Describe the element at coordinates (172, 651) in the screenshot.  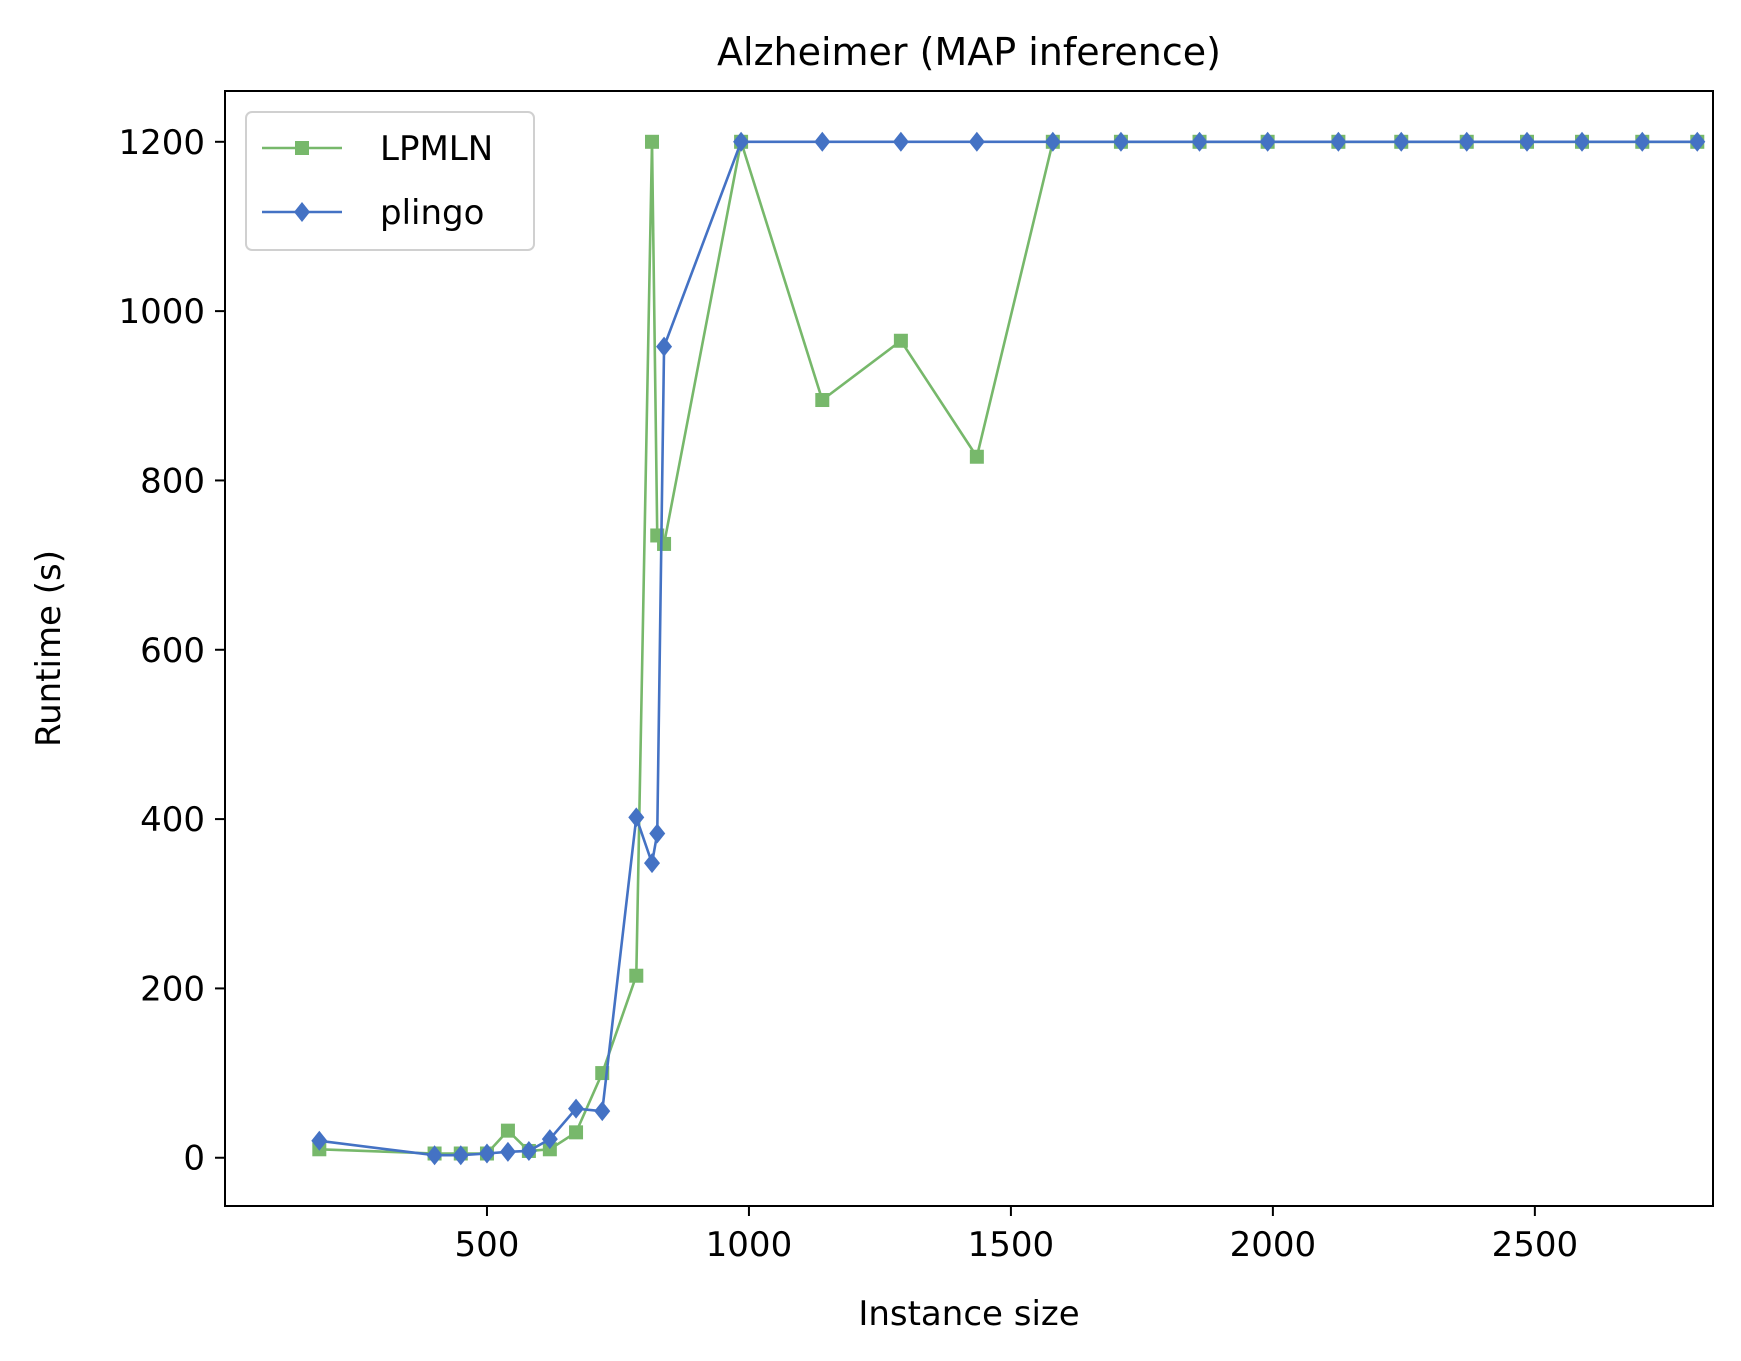
I see `y-tick-label: 600` at that location.